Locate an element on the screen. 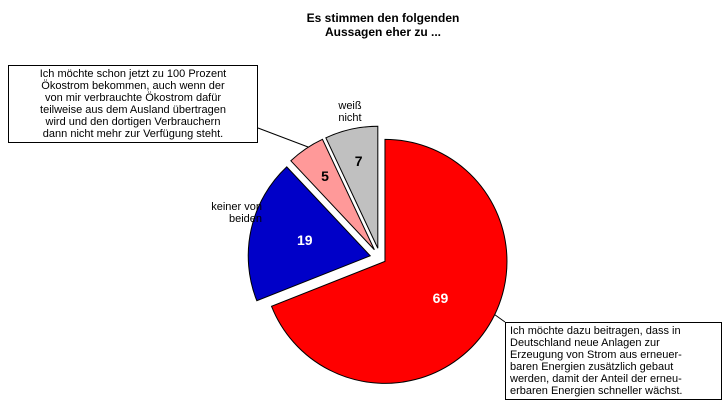  value-label: 69 is located at coordinates (441, 298).